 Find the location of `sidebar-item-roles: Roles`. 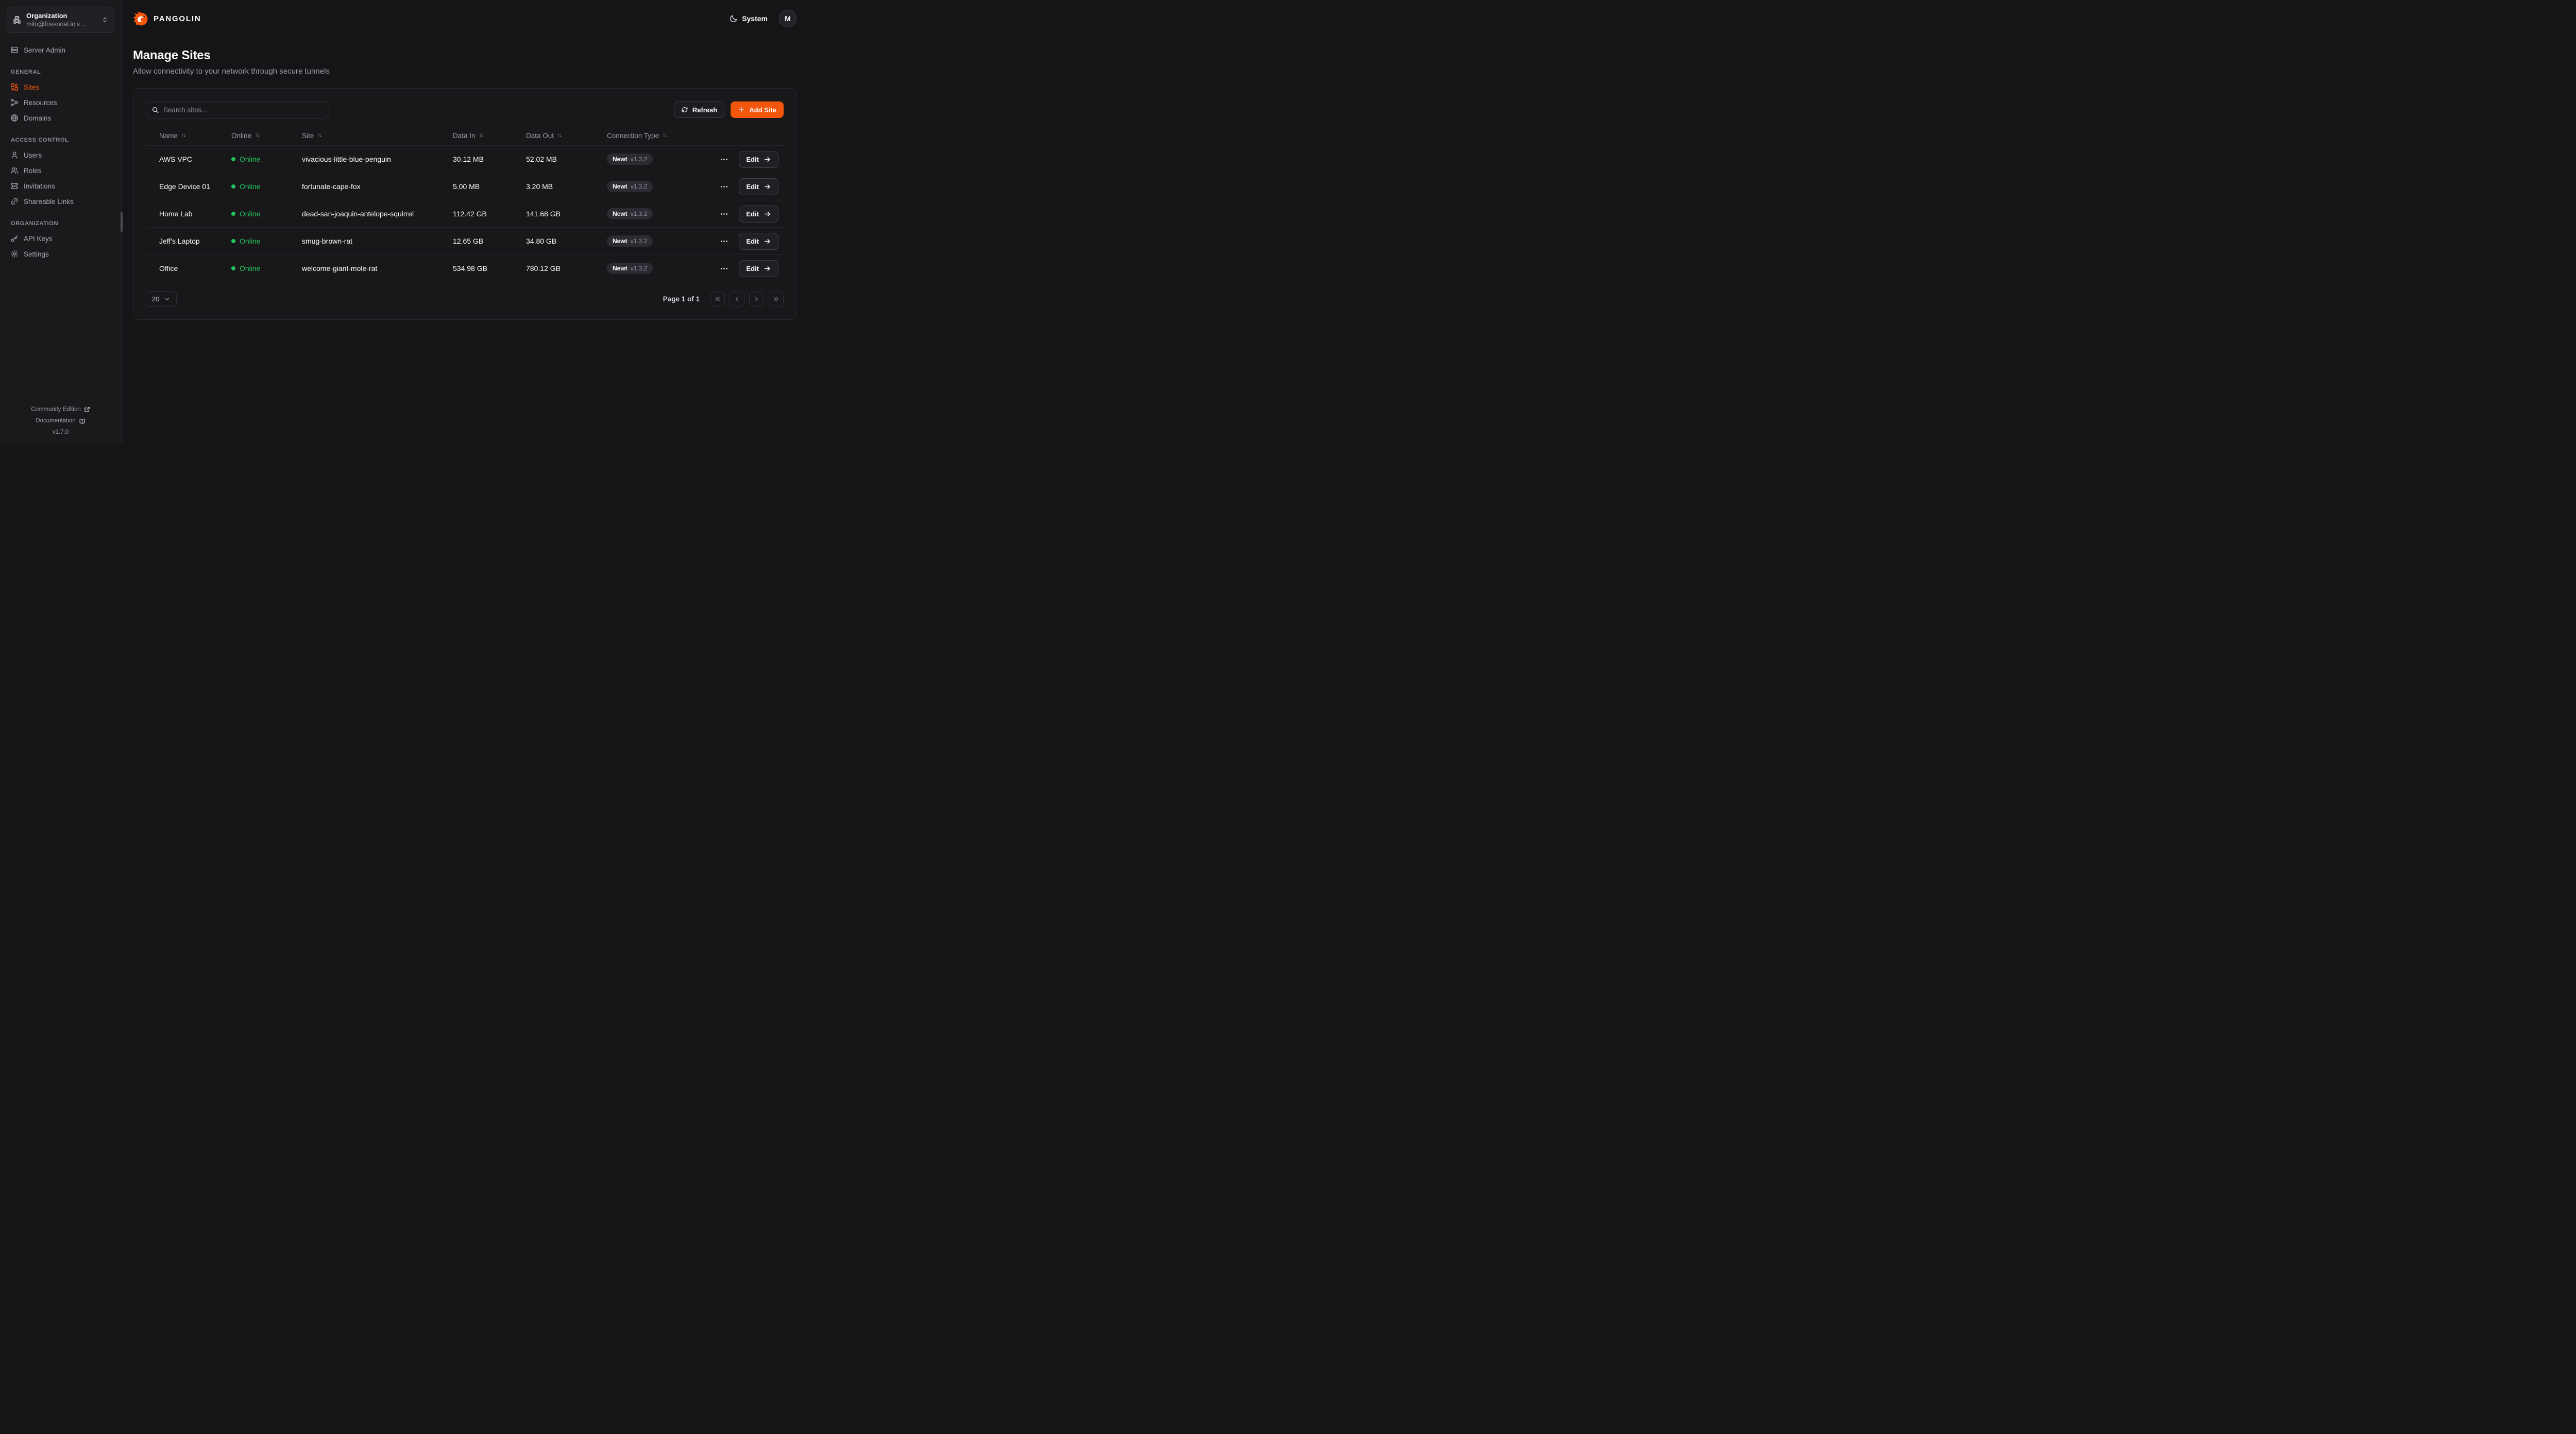

sidebar-item-roles: Roles is located at coordinates (60, 170).